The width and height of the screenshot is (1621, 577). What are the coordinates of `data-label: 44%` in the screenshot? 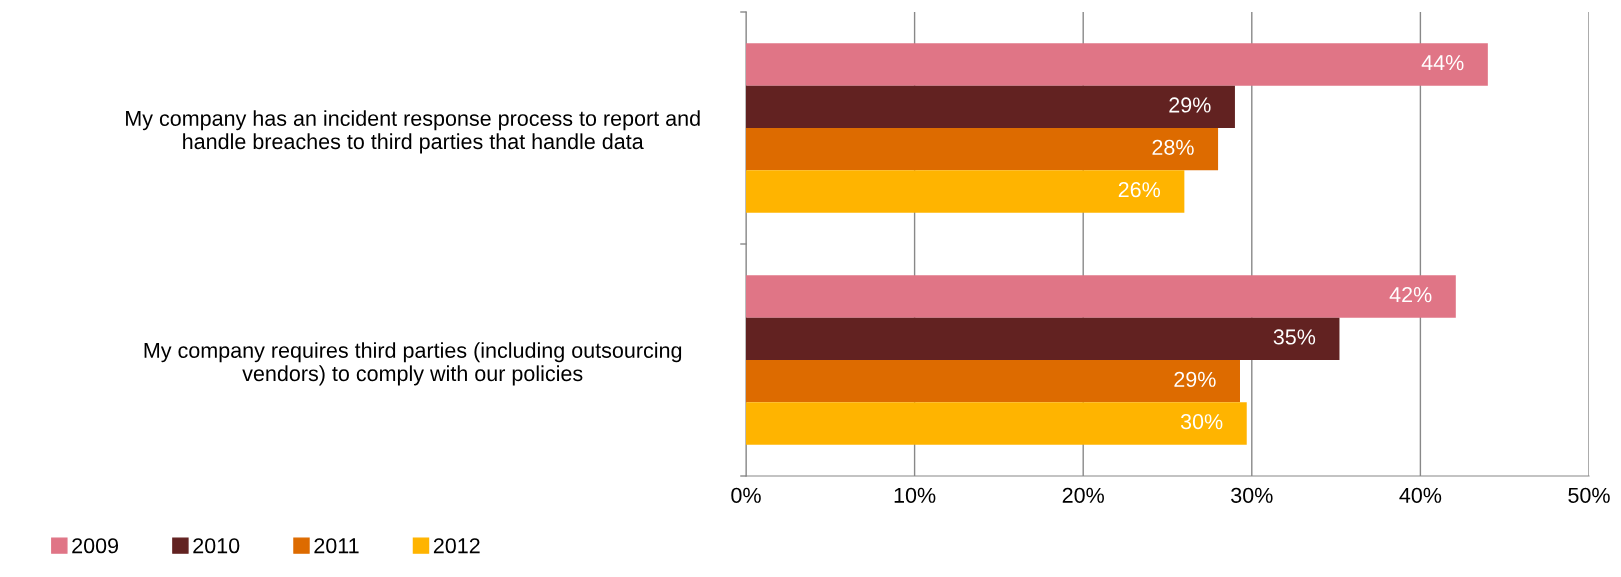 It's located at (1442, 63).